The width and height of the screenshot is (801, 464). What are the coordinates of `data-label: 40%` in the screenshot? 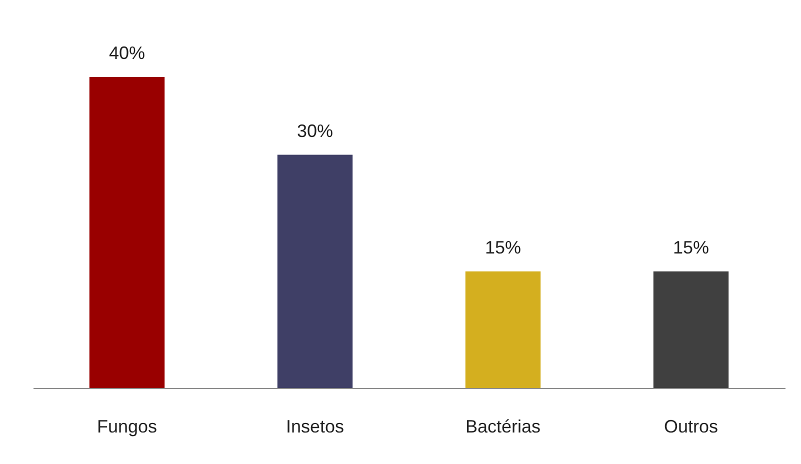 It's located at (127, 53).